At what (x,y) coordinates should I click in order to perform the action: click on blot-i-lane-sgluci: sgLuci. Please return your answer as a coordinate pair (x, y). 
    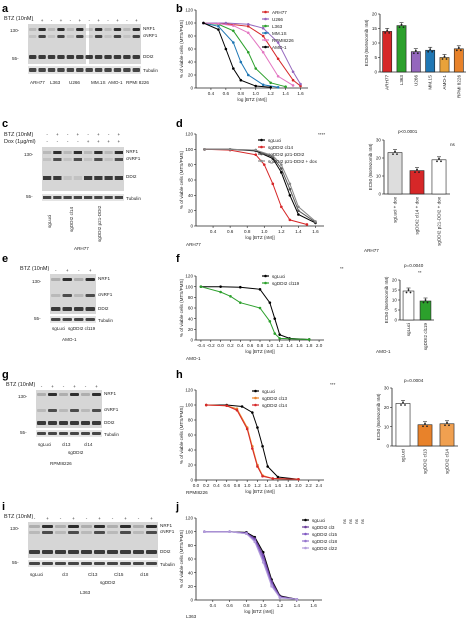
    Looking at the image, I should click on (36, 574).